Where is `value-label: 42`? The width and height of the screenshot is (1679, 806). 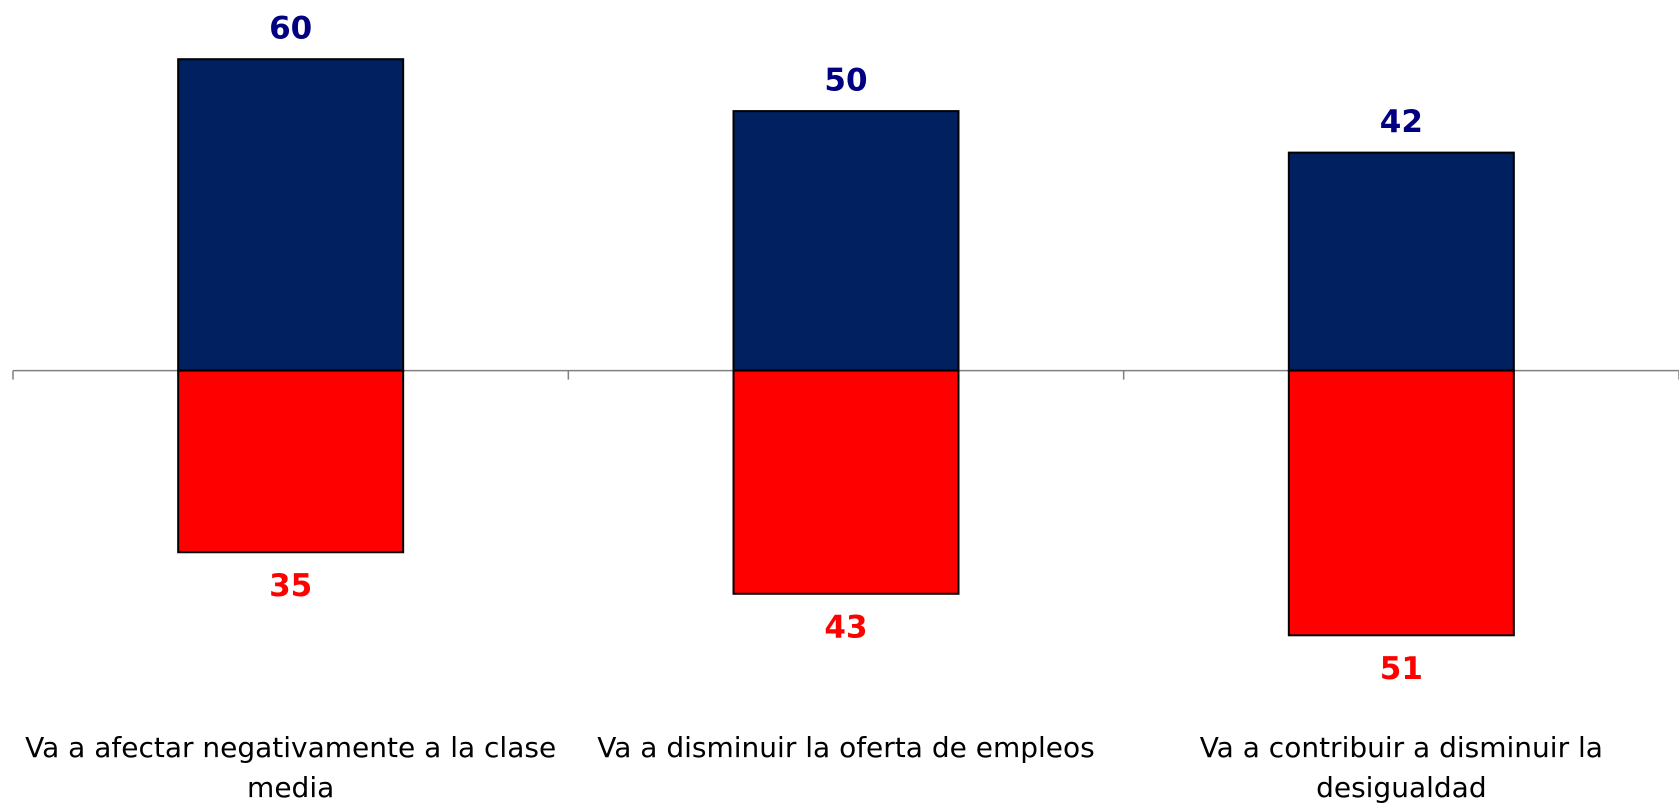 value-label: 42 is located at coordinates (1401, 122).